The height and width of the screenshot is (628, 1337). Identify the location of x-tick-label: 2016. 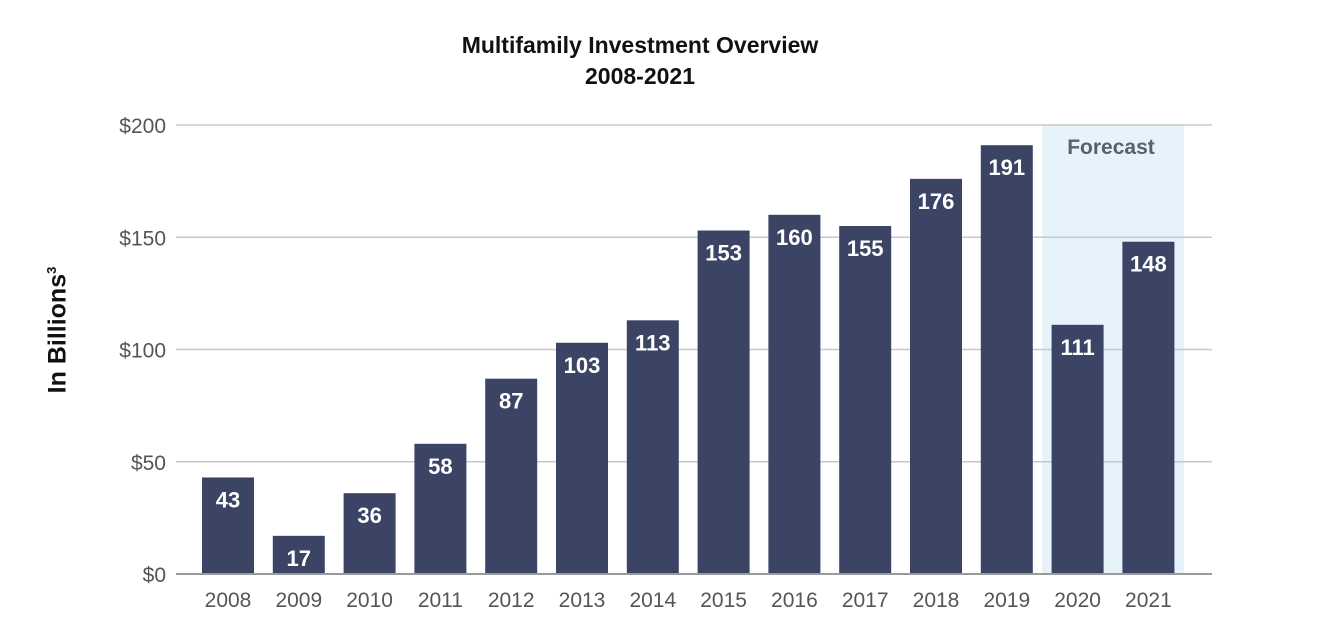
(794, 600).